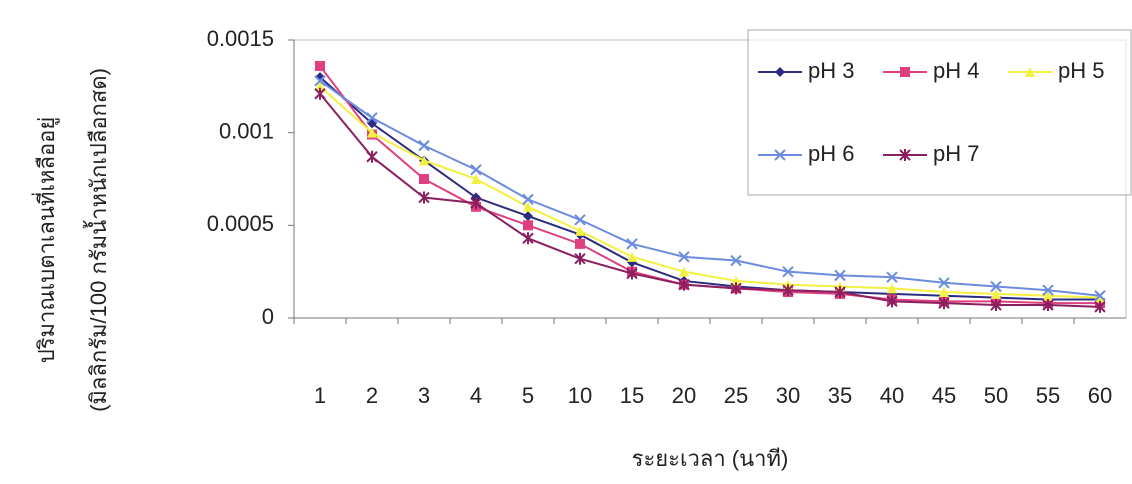 This screenshot has width=1132, height=484. I want to click on legend-box, so click(939, 112).